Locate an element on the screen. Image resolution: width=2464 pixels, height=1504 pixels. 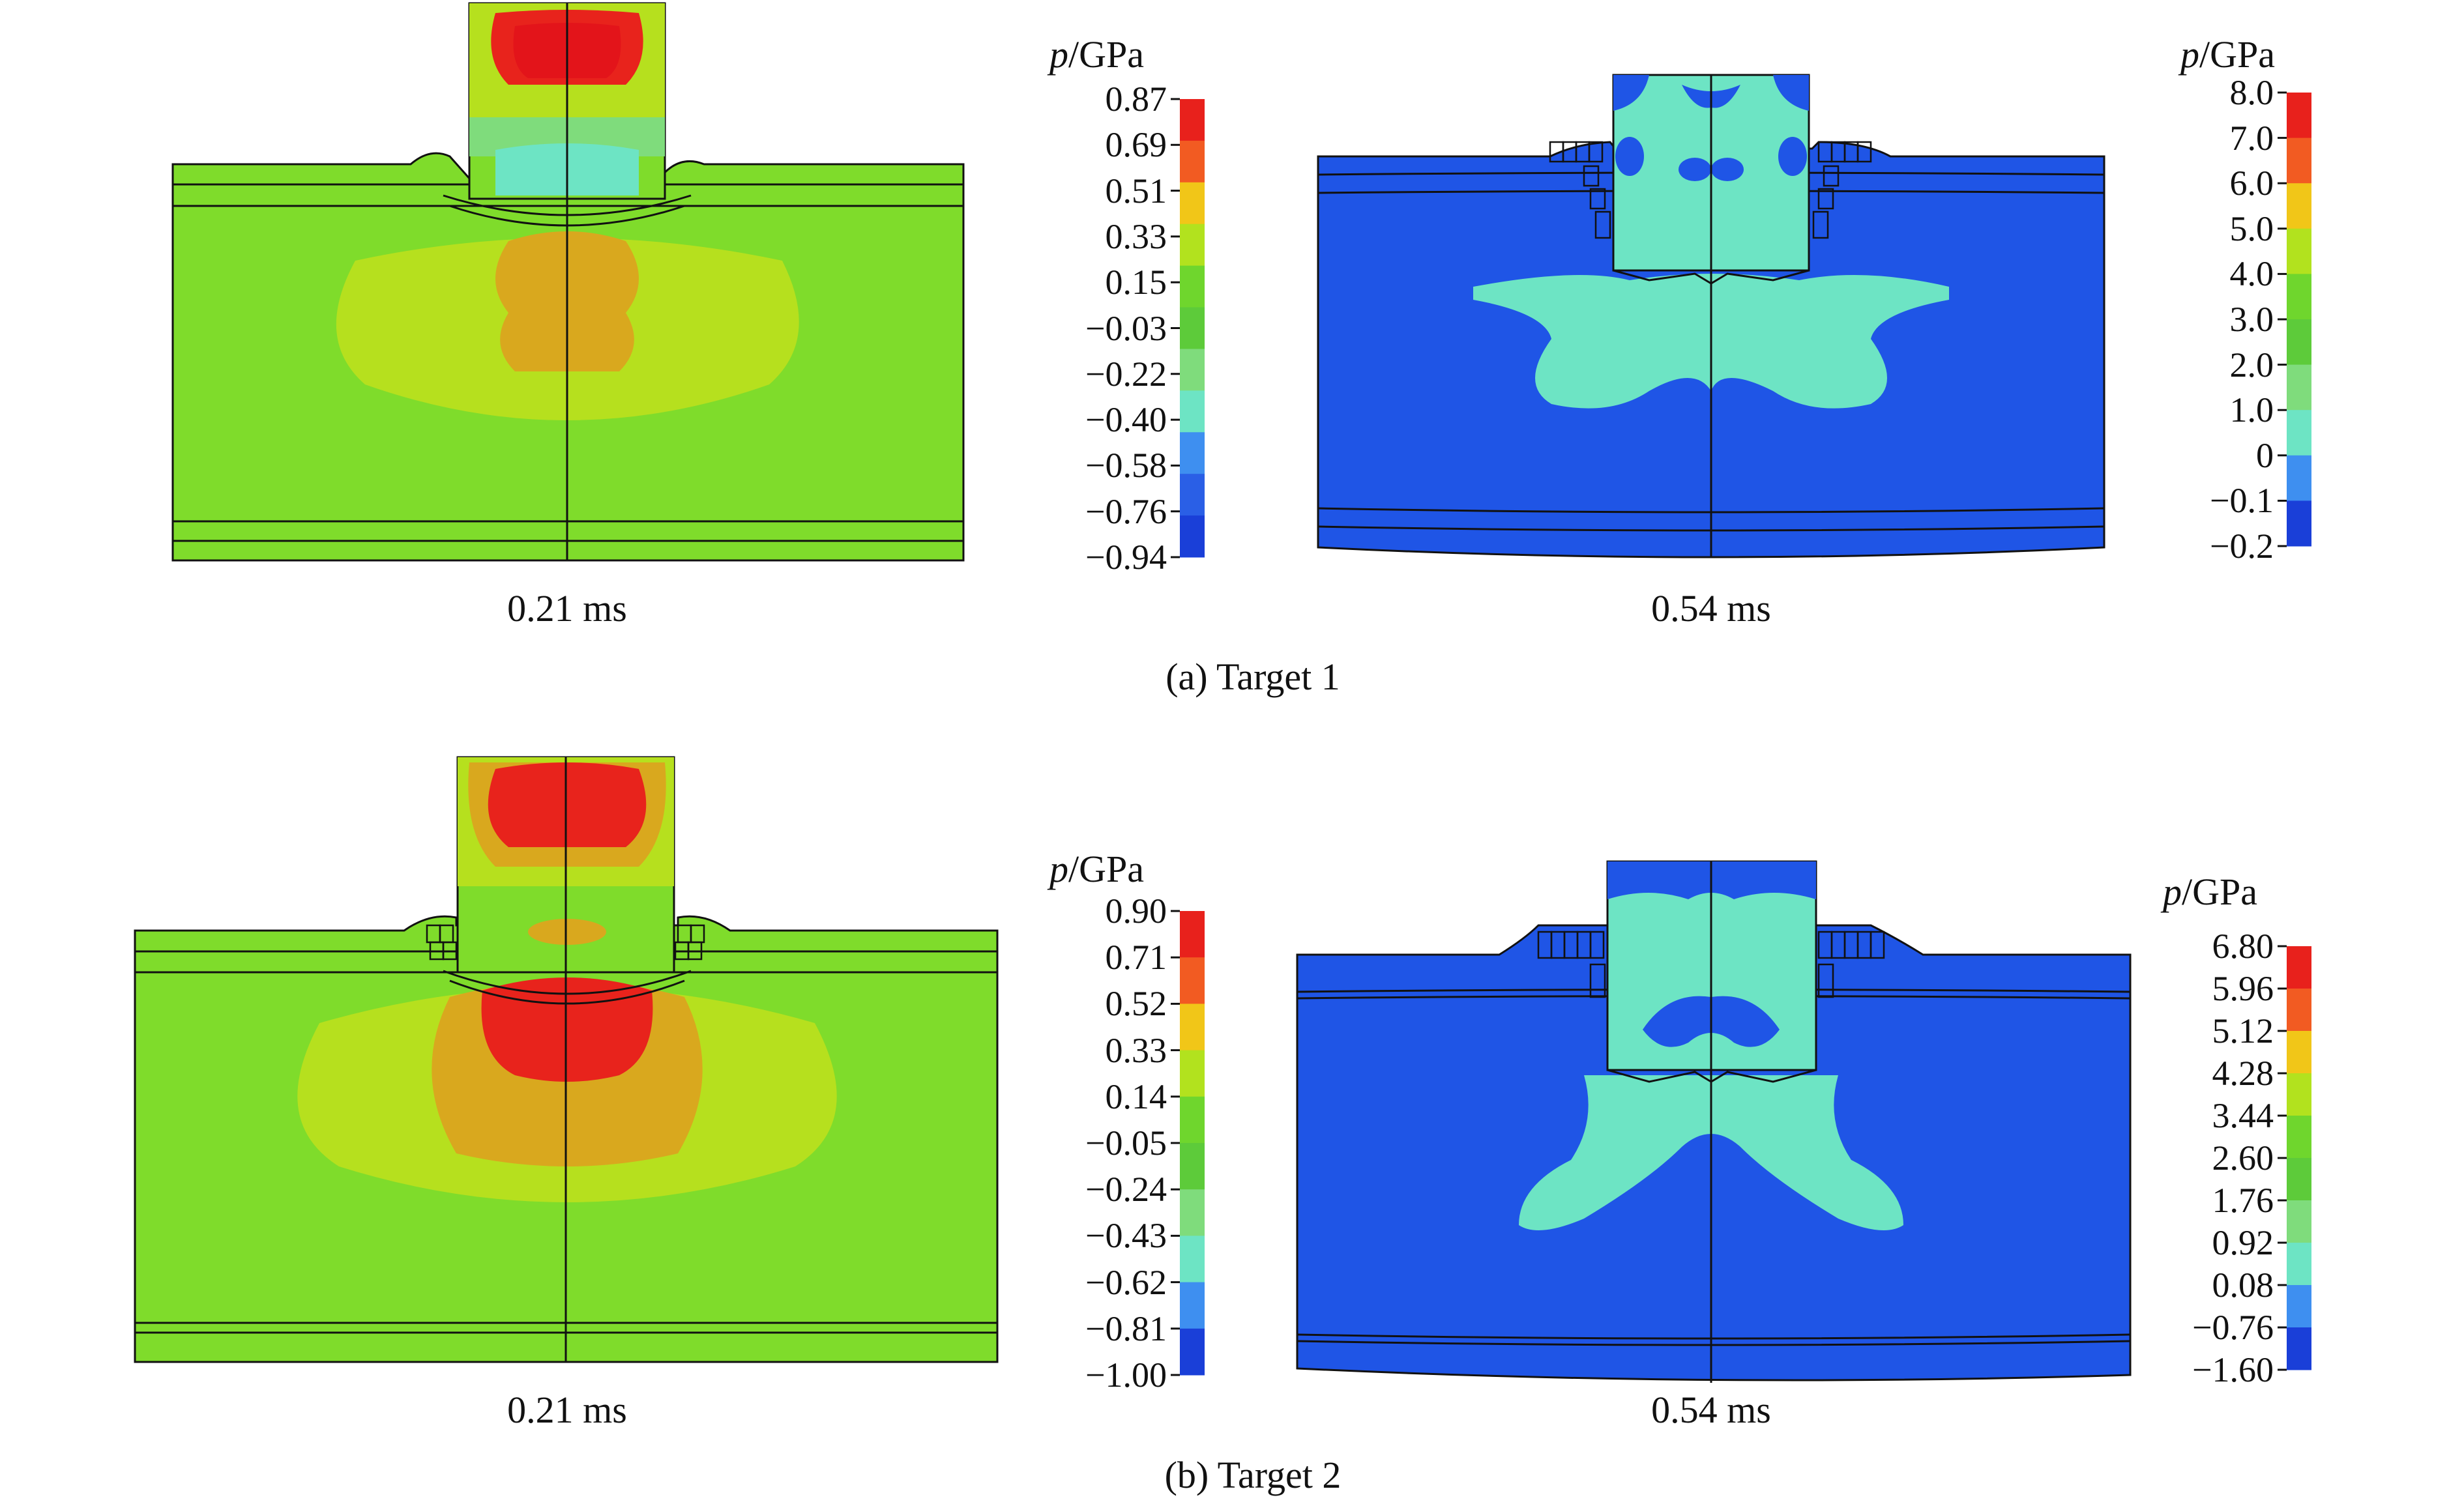
colorbar-tick-label: 4.28 is located at coordinates (2243, 1073).